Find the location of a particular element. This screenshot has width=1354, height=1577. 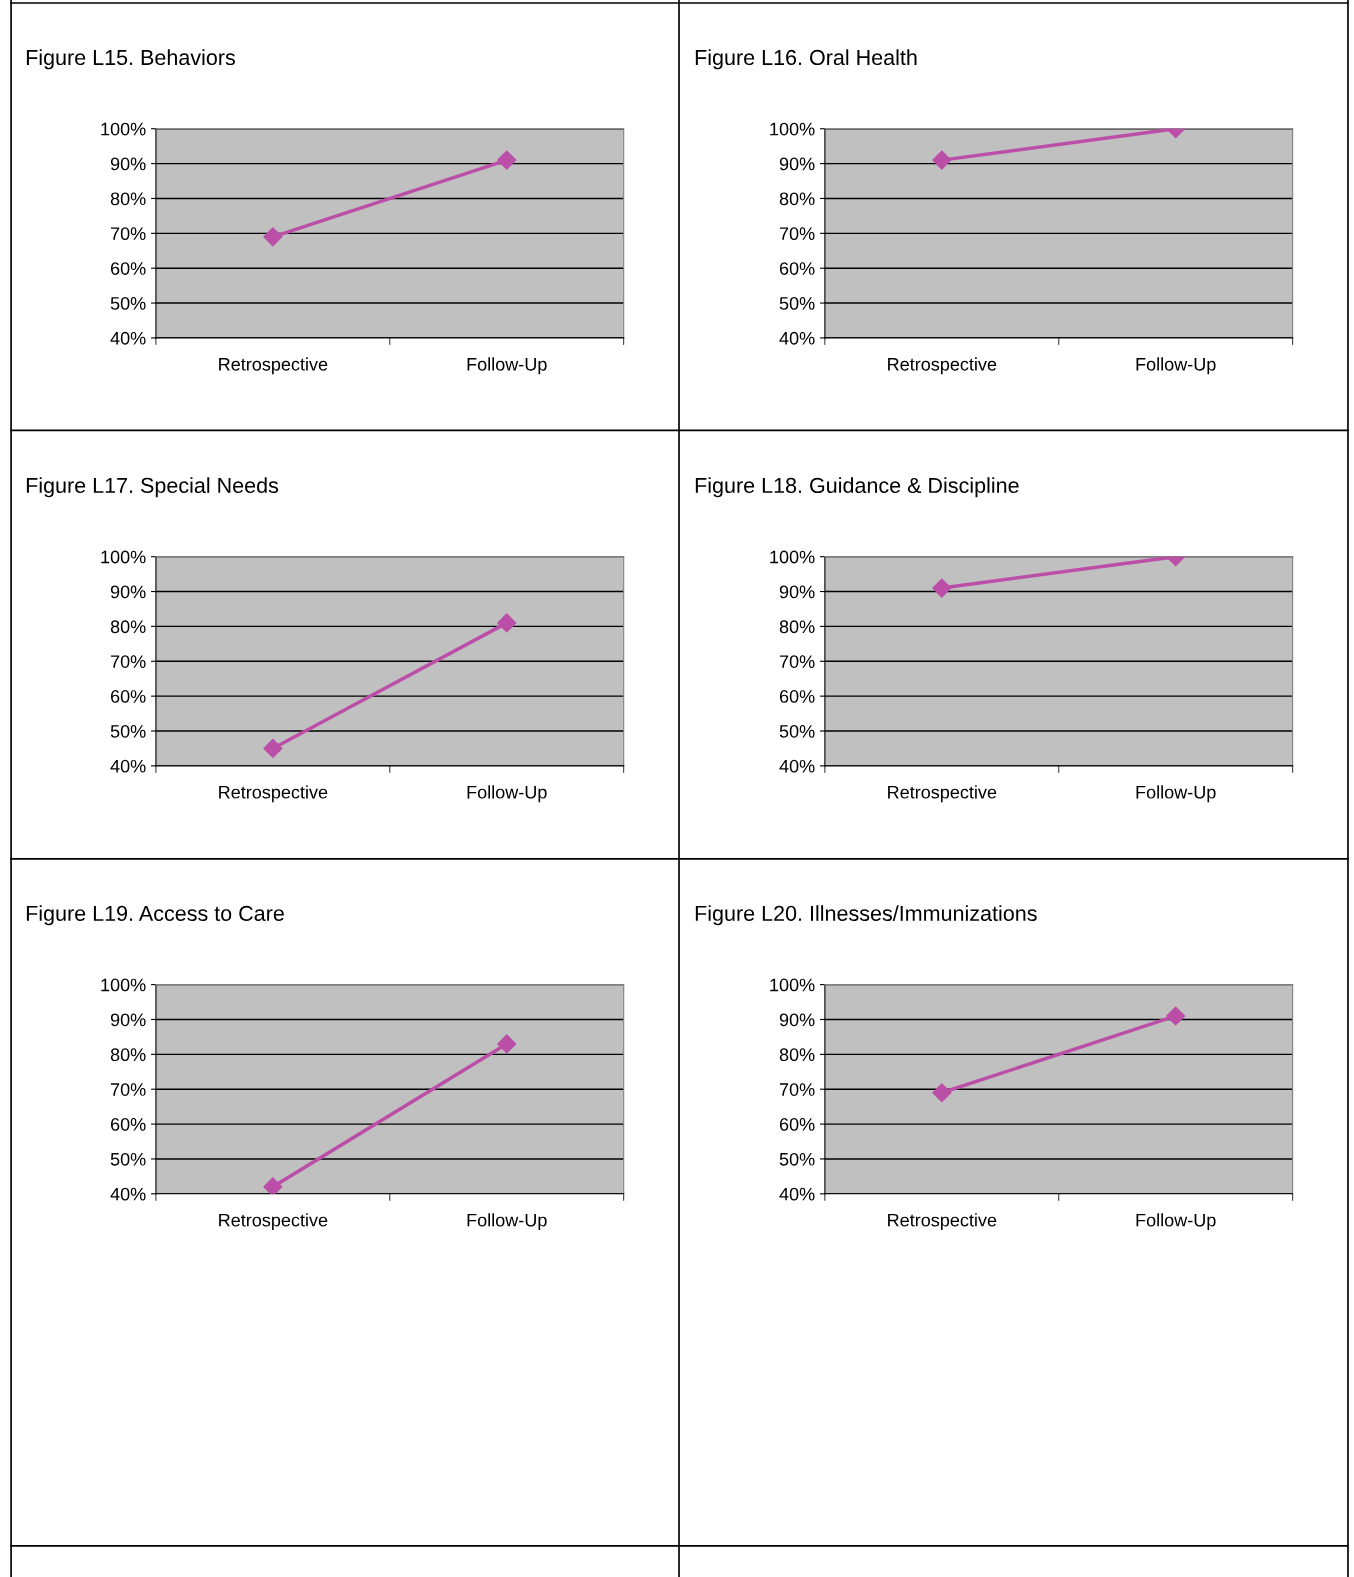

chart-title: Figure L18. Guidance & Discipline is located at coordinates (857, 487).